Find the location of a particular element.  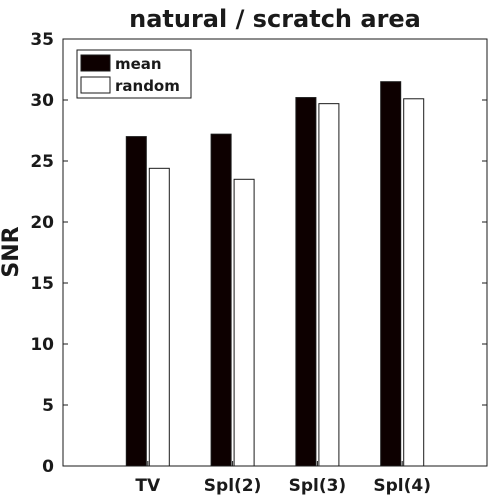

y-tick-label: 35 is located at coordinates (42, 40).